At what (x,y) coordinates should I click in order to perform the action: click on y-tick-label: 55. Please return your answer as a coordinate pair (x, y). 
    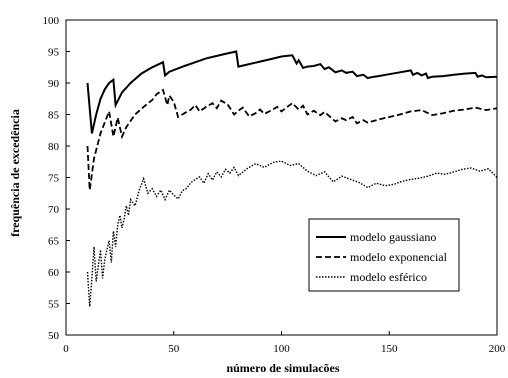
    Looking at the image, I should click on (54, 305).